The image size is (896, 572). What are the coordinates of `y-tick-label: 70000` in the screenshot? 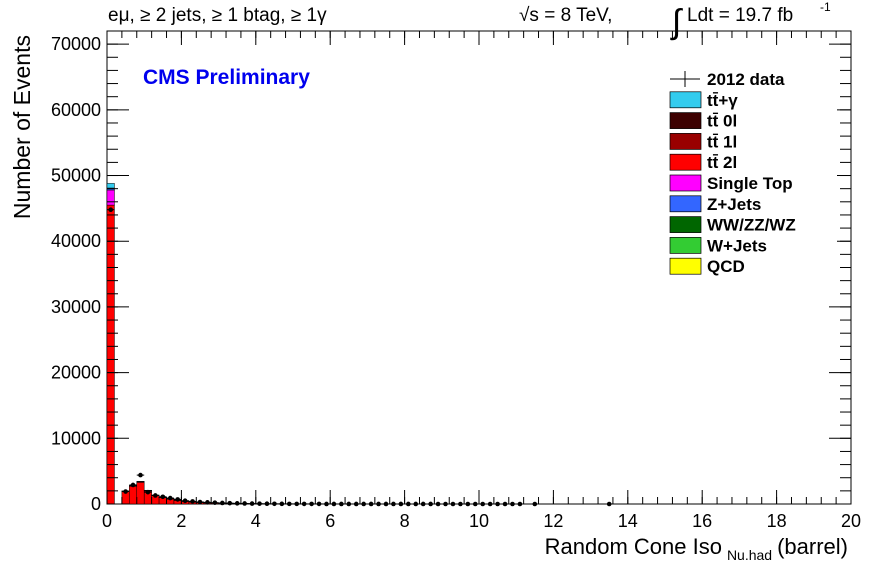 It's located at (76, 44).